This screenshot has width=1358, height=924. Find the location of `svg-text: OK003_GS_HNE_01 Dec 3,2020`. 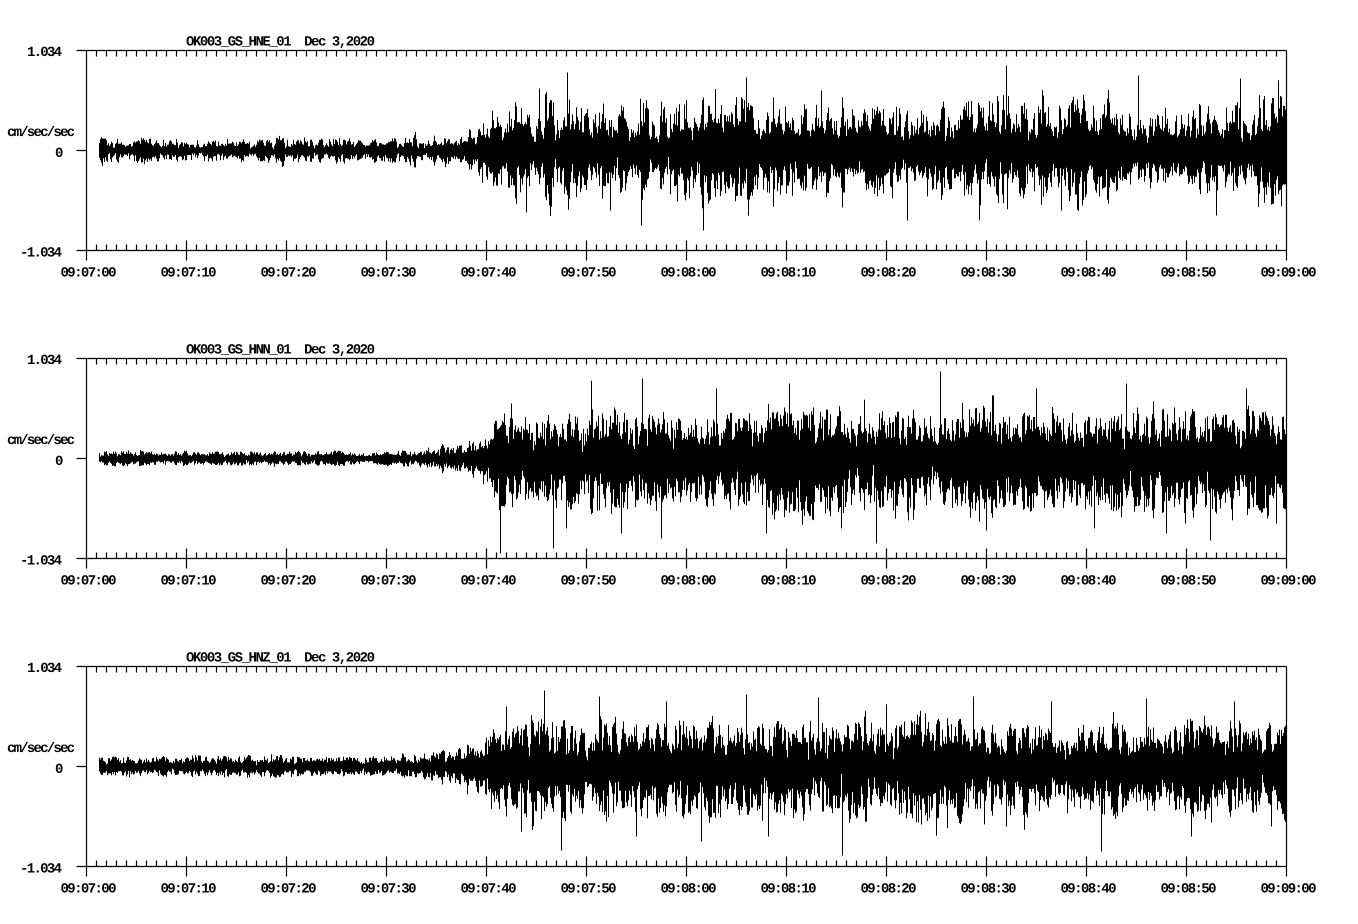

svg-text: OK003_GS_HNE_01 Dec 3,2020 is located at coordinates (280, 42).